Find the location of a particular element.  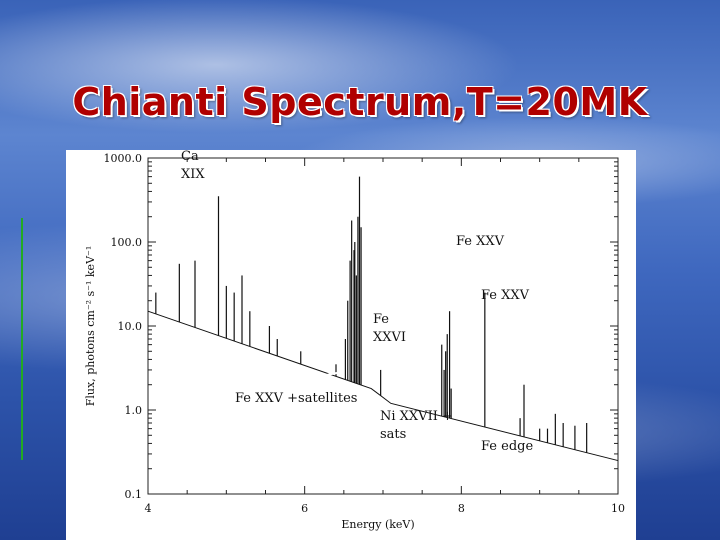

slide-title: Chianti Spectrum,T=20MK is located at coordinates (360, 102).